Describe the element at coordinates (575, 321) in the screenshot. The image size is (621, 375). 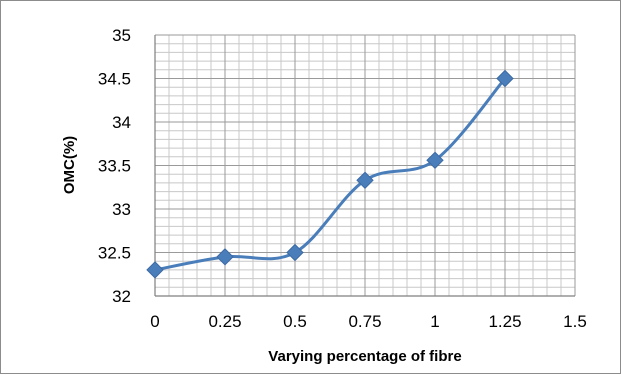
I see `x-tick-label: 1.5` at that location.